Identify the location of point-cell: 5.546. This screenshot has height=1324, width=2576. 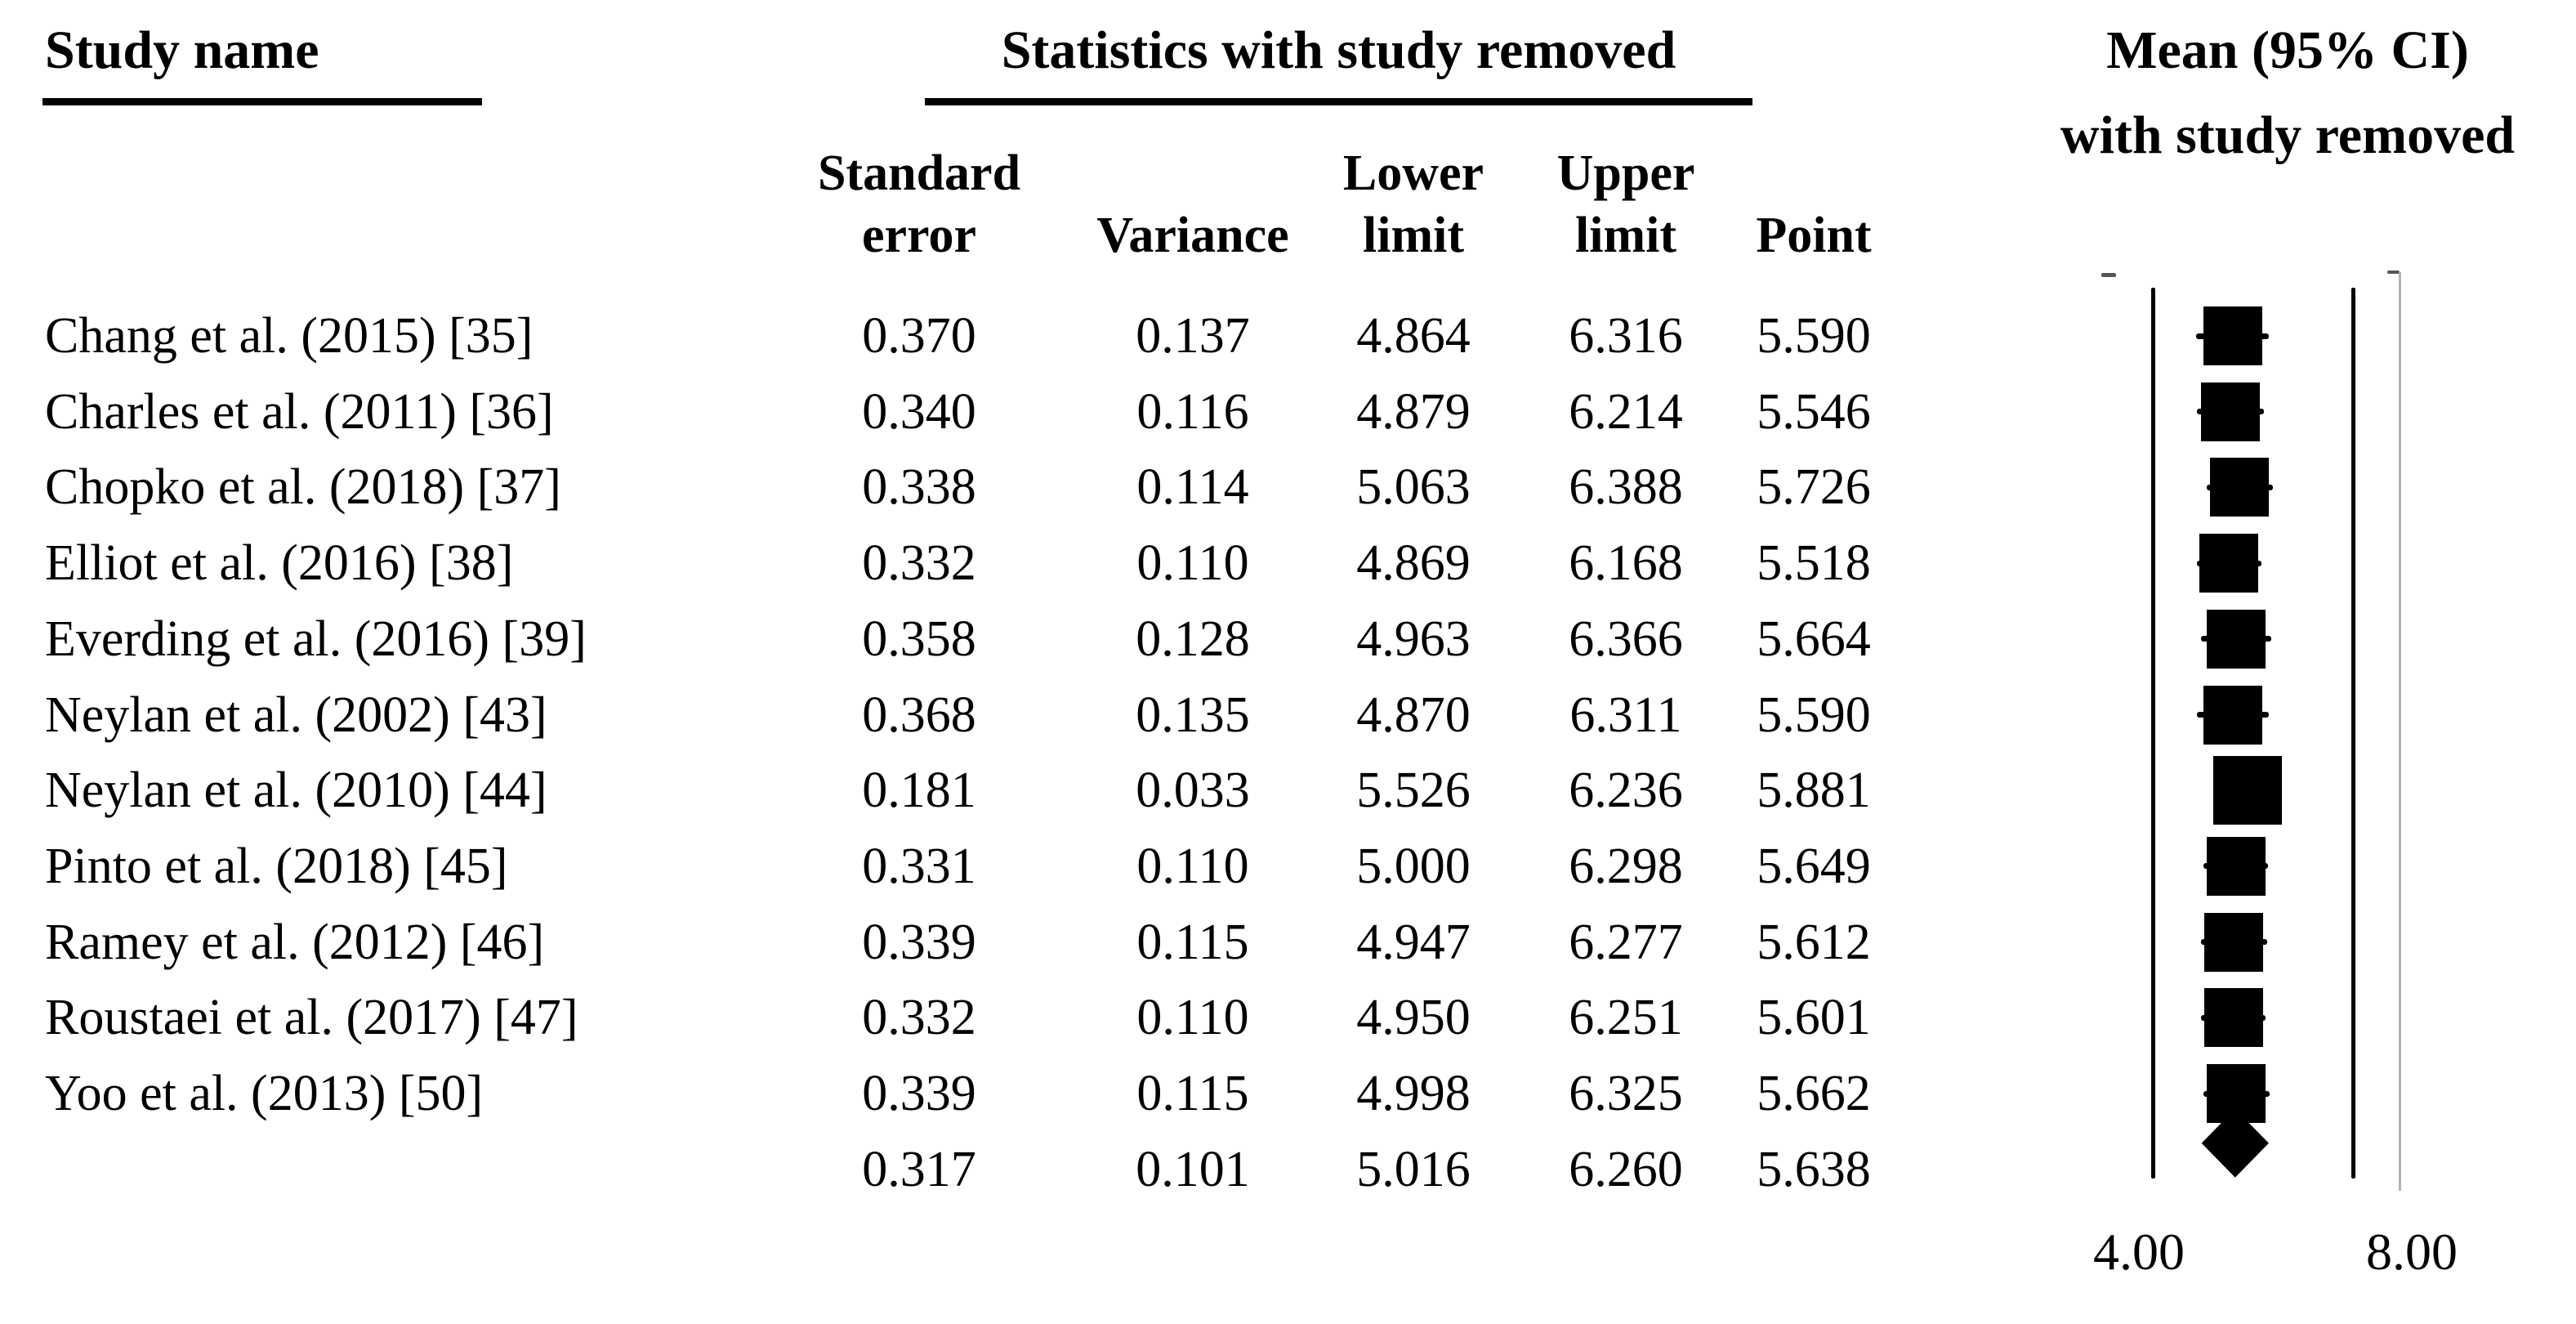
(1814, 411).